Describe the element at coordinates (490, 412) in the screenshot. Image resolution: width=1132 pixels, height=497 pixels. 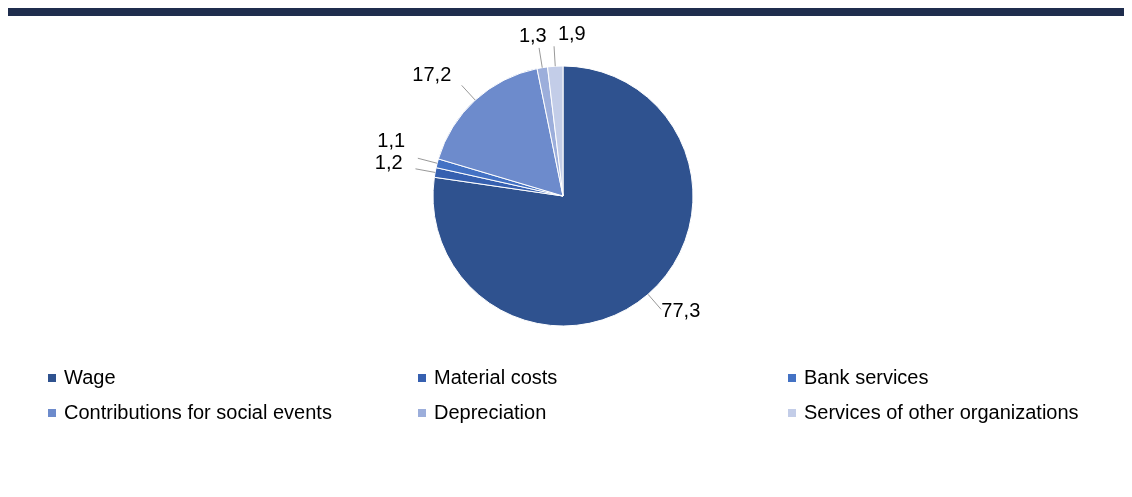
I see `legend-label: Depreciation` at that location.